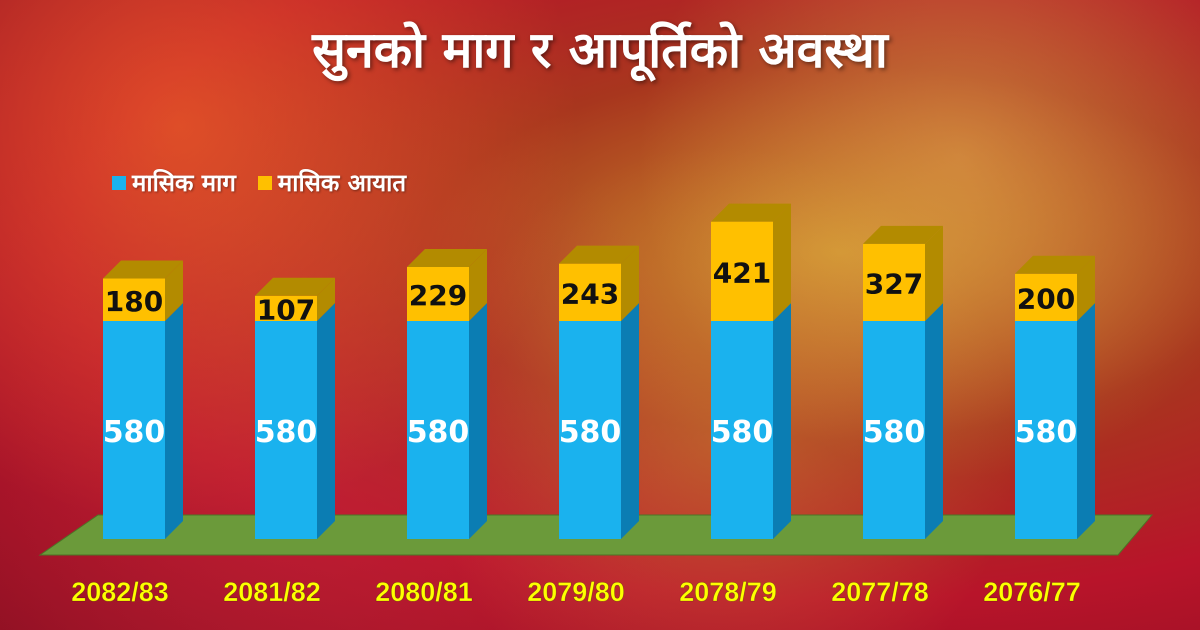  I want to click on bar-import-2082/83, so click(134, 299).